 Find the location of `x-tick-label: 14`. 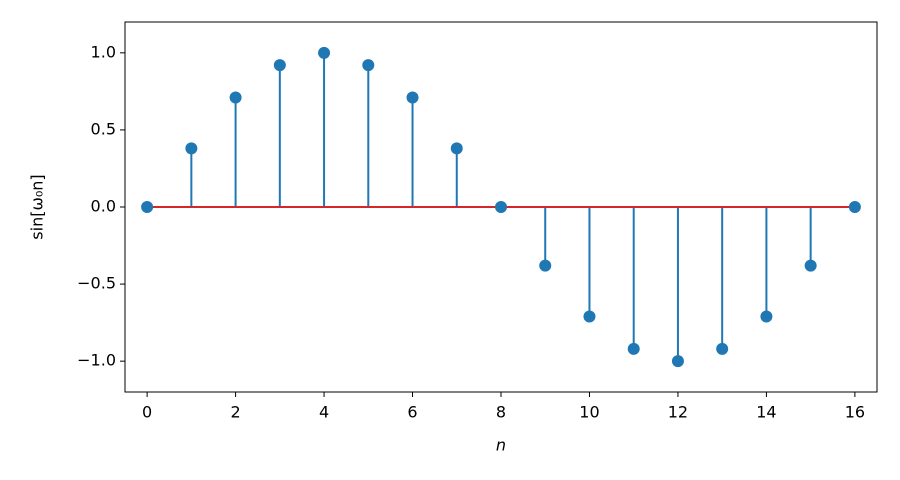

x-tick-label: 14 is located at coordinates (766, 412).